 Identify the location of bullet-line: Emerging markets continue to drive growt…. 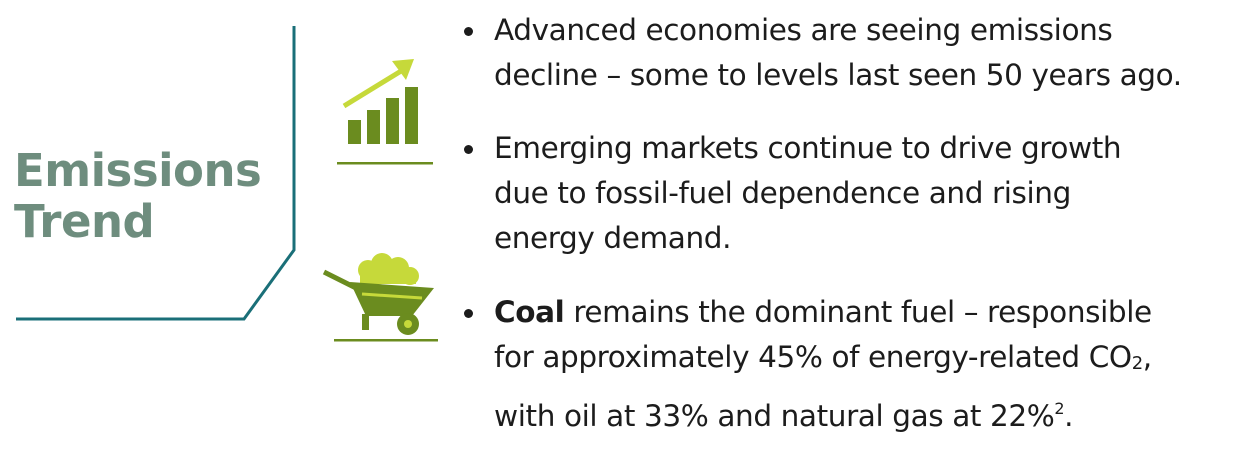
(808, 148).